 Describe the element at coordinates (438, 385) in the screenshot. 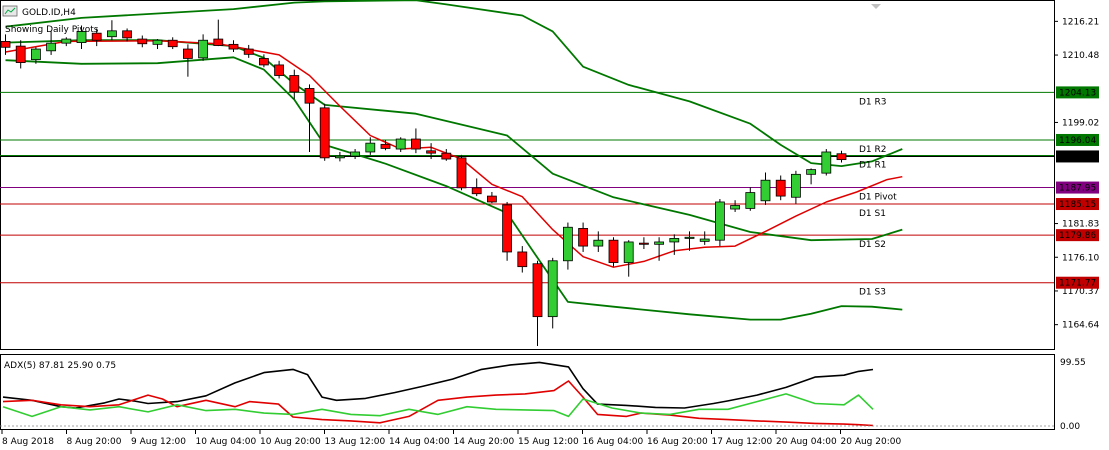

I see `adx-main-line` at that location.